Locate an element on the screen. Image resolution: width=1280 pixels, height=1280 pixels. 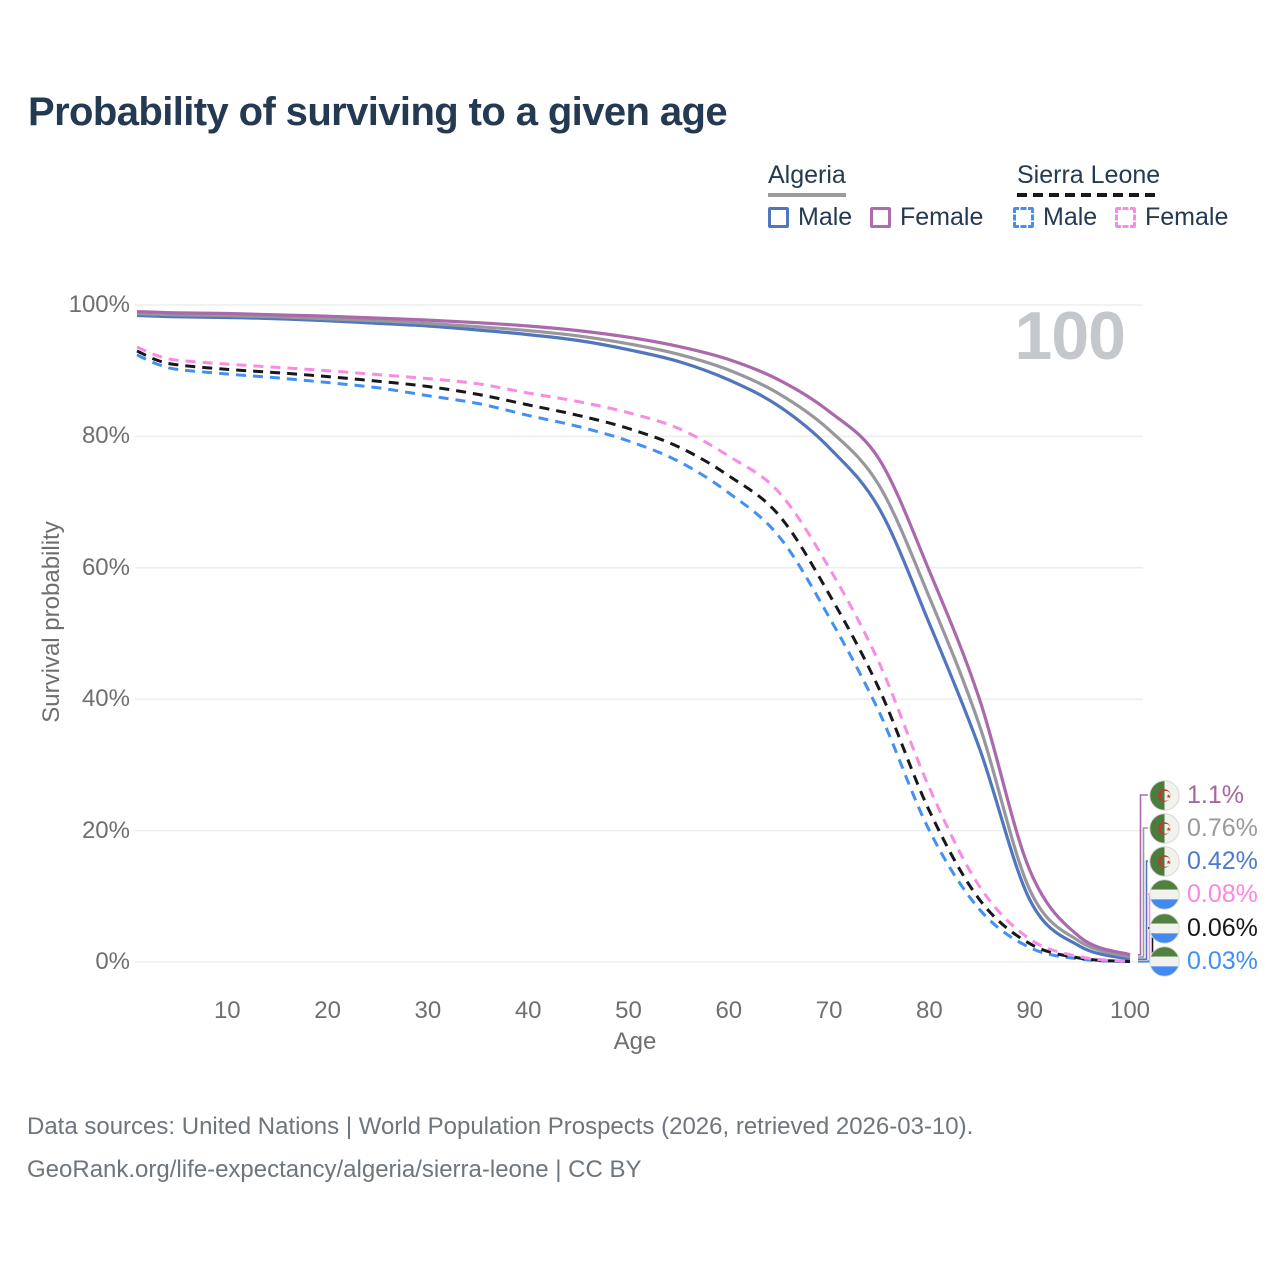
hovered-age-watermark: 100 is located at coordinates (1070, 336).